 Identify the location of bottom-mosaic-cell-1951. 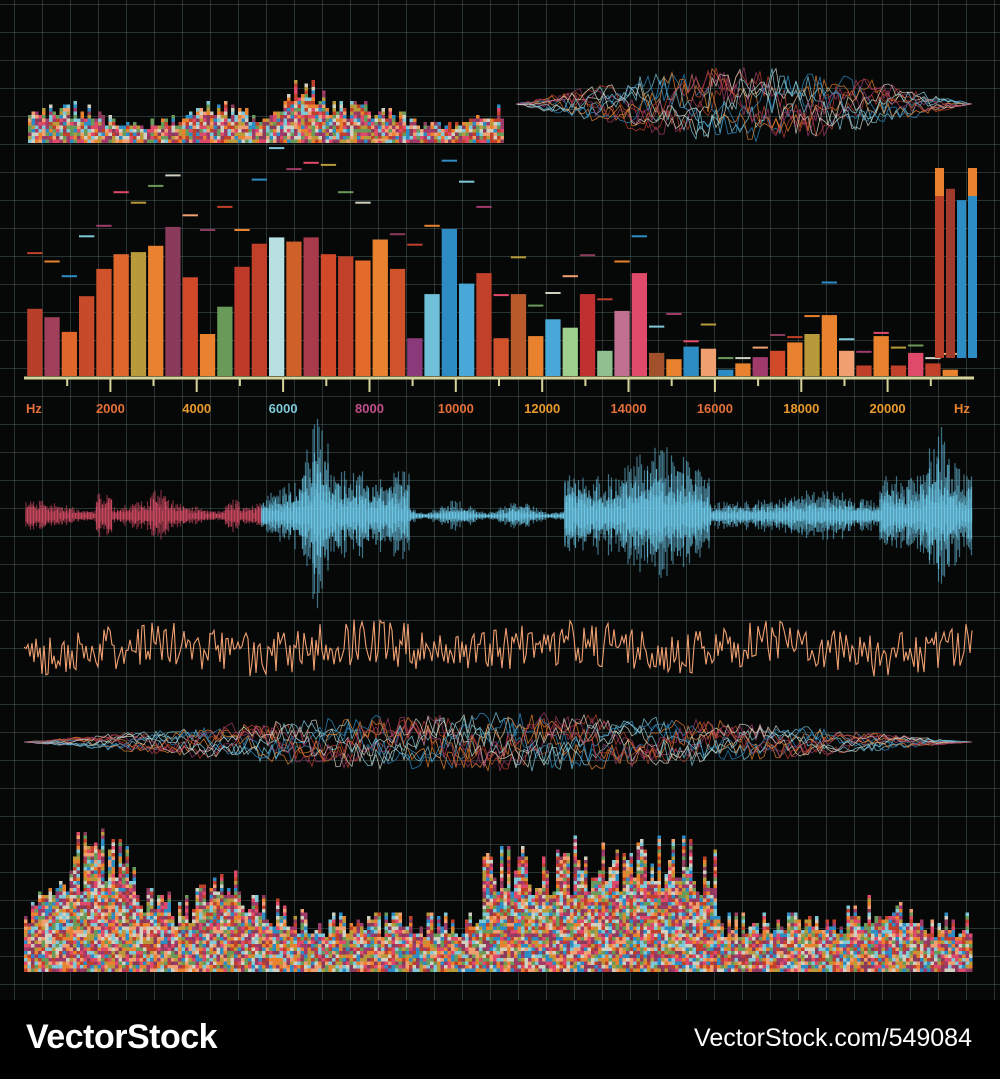
(327, 949).